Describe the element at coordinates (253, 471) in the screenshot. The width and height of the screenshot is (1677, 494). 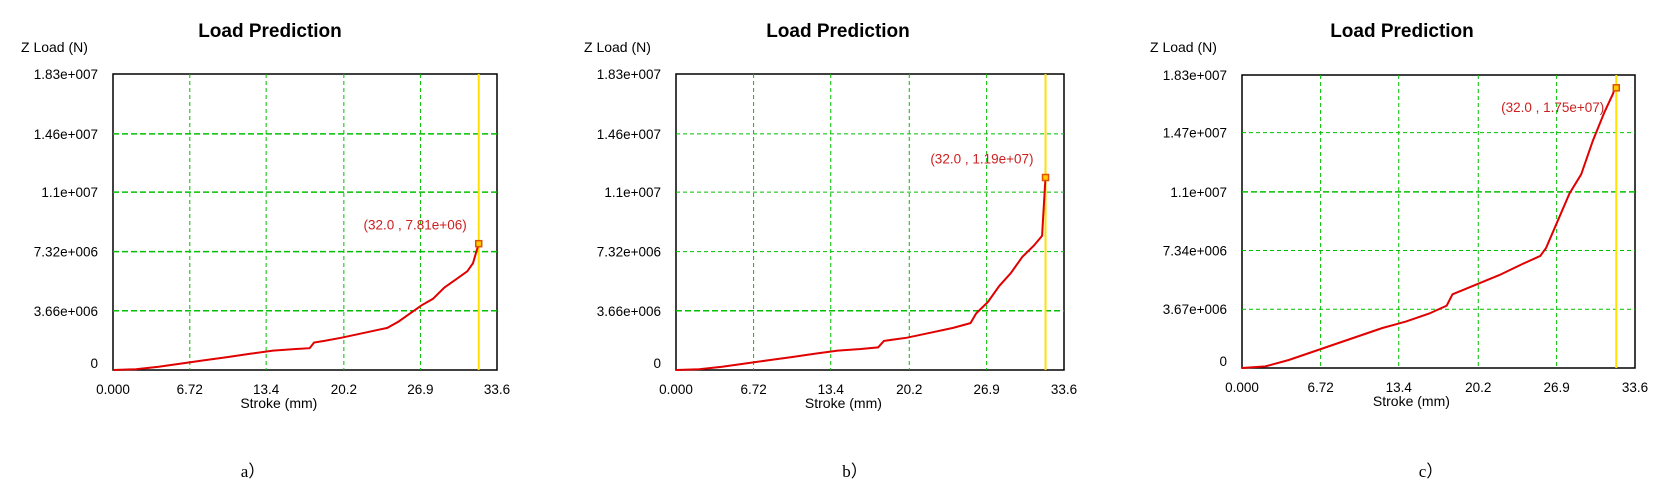
I see `figure-caption: a）` at that location.